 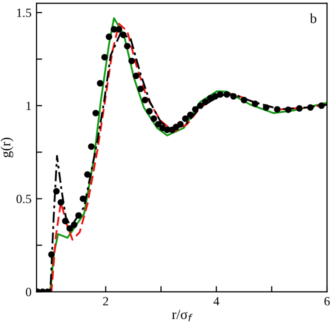 What do you see at coordinates (216, 301) in the screenshot?
I see `x-tick-label: 4` at bounding box center [216, 301].